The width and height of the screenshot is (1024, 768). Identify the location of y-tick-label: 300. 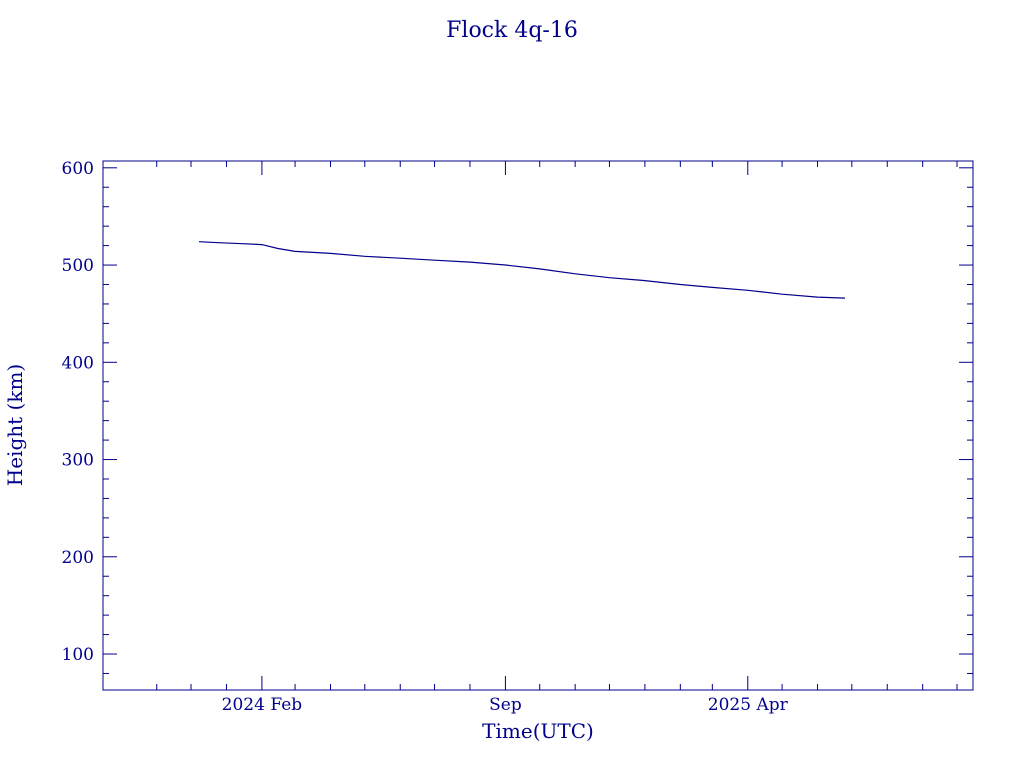
(78, 461).